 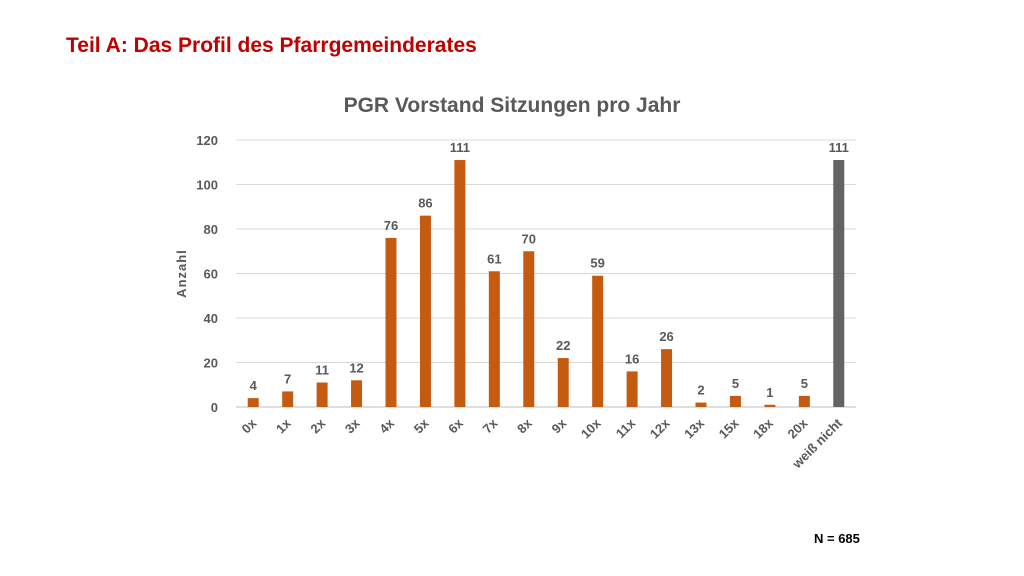 I want to click on data-label: 11, so click(x=322, y=370).